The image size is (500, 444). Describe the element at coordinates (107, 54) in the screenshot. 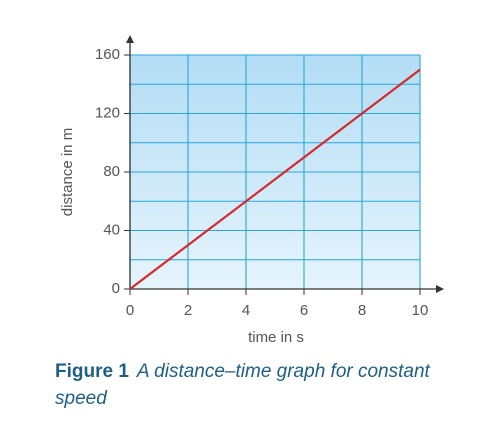

I see `y-tick-label: 160` at that location.